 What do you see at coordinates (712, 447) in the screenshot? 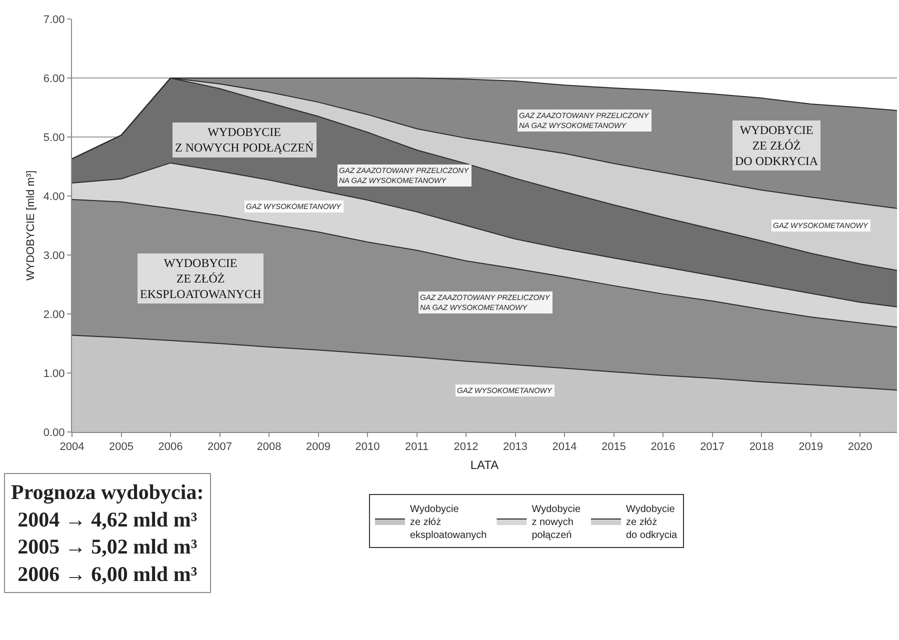
I see `x-tick-label: 2017` at bounding box center [712, 447].